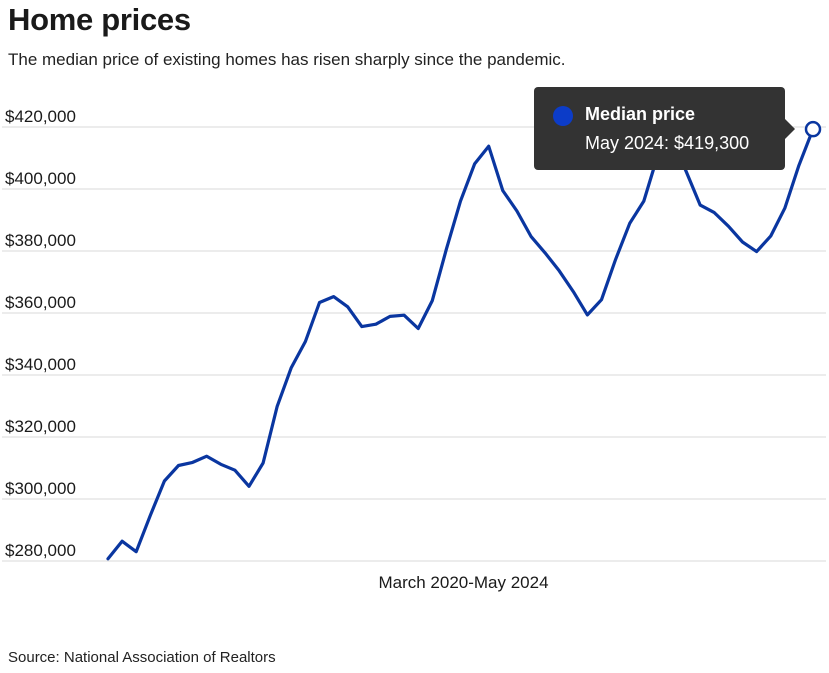 This screenshot has width=829, height=673. I want to click on highlighted-data-point, so click(813, 129).